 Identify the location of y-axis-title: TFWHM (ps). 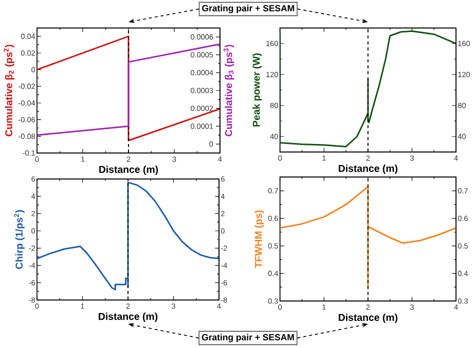
(259, 239).